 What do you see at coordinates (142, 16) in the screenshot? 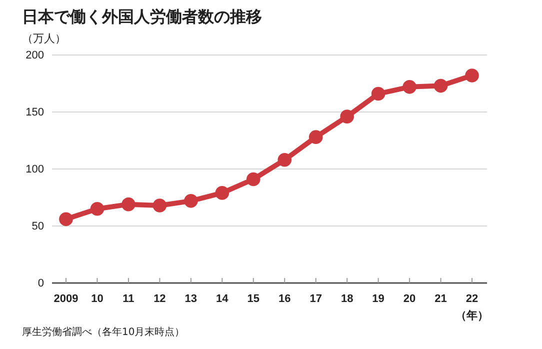
I see `chart-title: 日本で働く外国人労働者数の推移` at bounding box center [142, 16].